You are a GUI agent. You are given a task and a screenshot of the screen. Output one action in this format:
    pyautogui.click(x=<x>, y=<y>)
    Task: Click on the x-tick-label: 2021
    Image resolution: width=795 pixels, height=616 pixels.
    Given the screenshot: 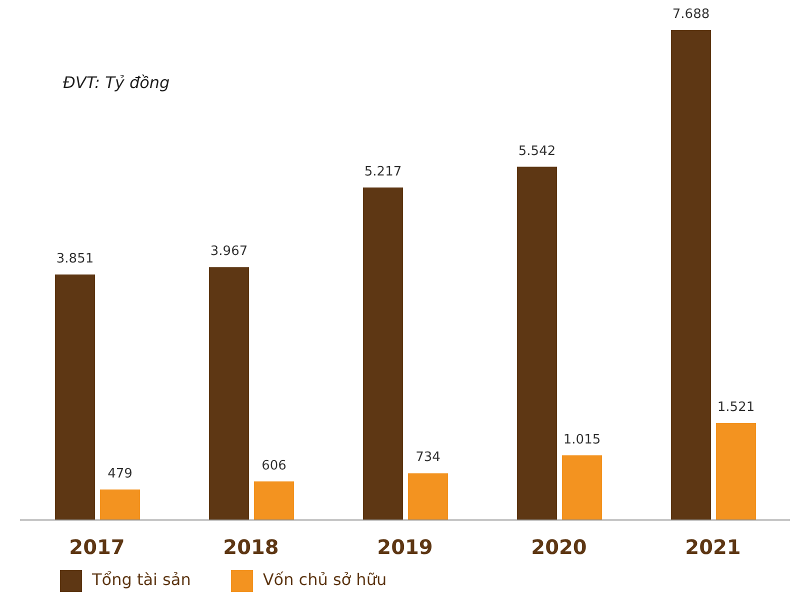 What is the action you would take?
    pyautogui.click(x=713, y=547)
    